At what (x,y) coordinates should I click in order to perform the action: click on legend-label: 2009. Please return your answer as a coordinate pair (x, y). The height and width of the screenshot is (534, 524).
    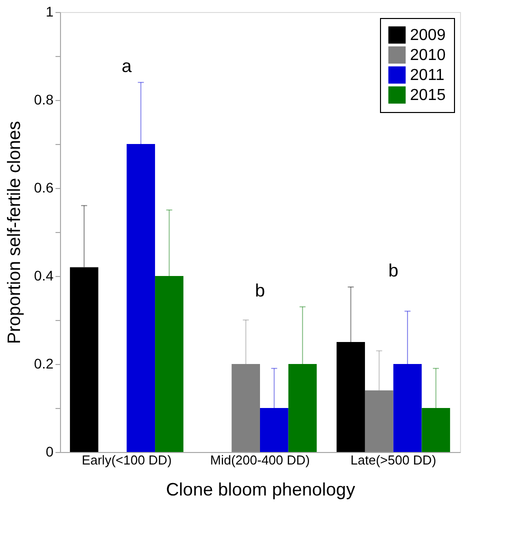
    Looking at the image, I should click on (428, 35).